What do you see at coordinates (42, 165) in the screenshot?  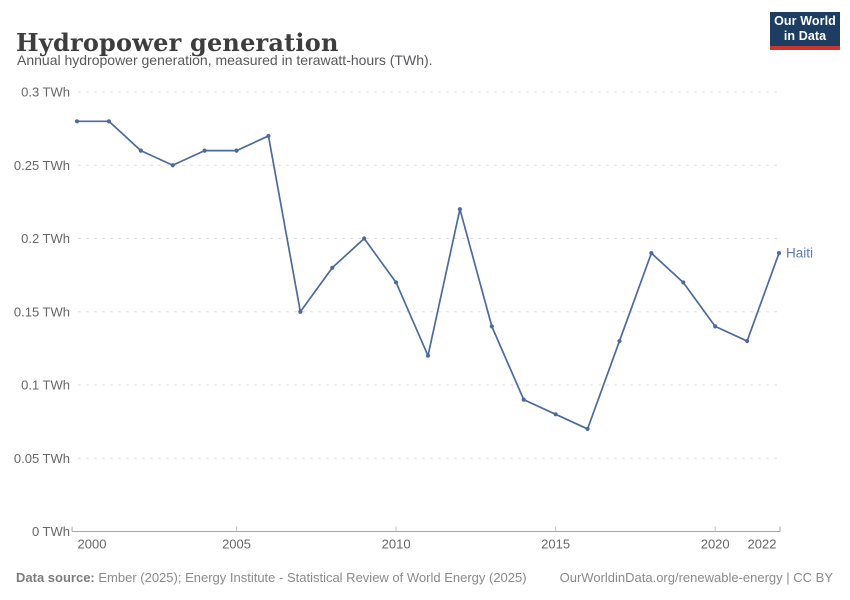 I see `y-tick-label: 0.25 TWh` at bounding box center [42, 165].